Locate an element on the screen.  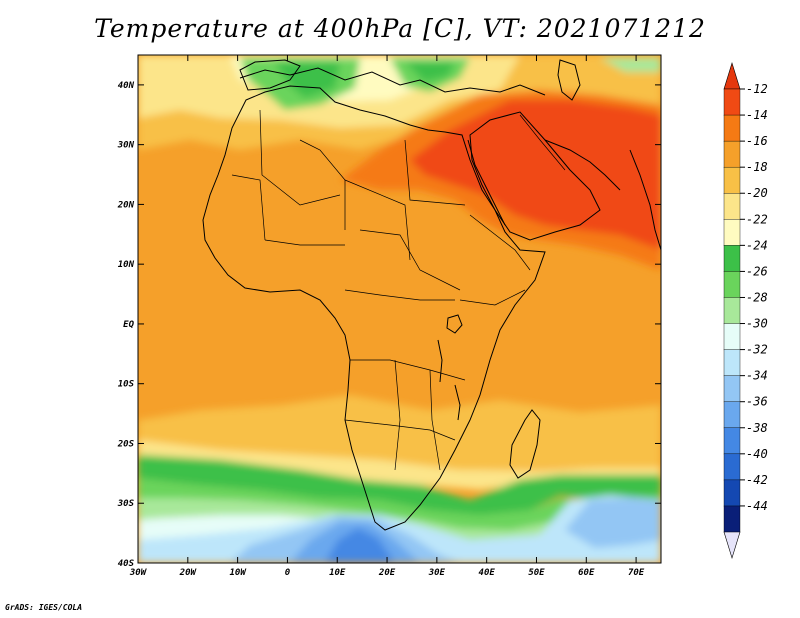
lon-tick-label: 20E is located at coordinates (387, 573).